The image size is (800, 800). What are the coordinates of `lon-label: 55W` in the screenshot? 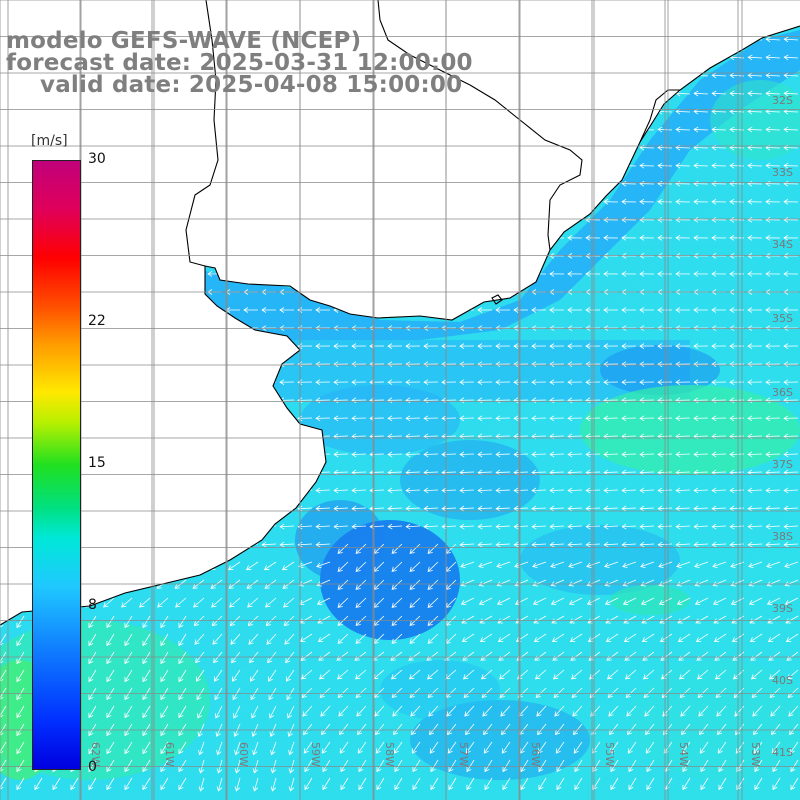 It's located at (609, 754).